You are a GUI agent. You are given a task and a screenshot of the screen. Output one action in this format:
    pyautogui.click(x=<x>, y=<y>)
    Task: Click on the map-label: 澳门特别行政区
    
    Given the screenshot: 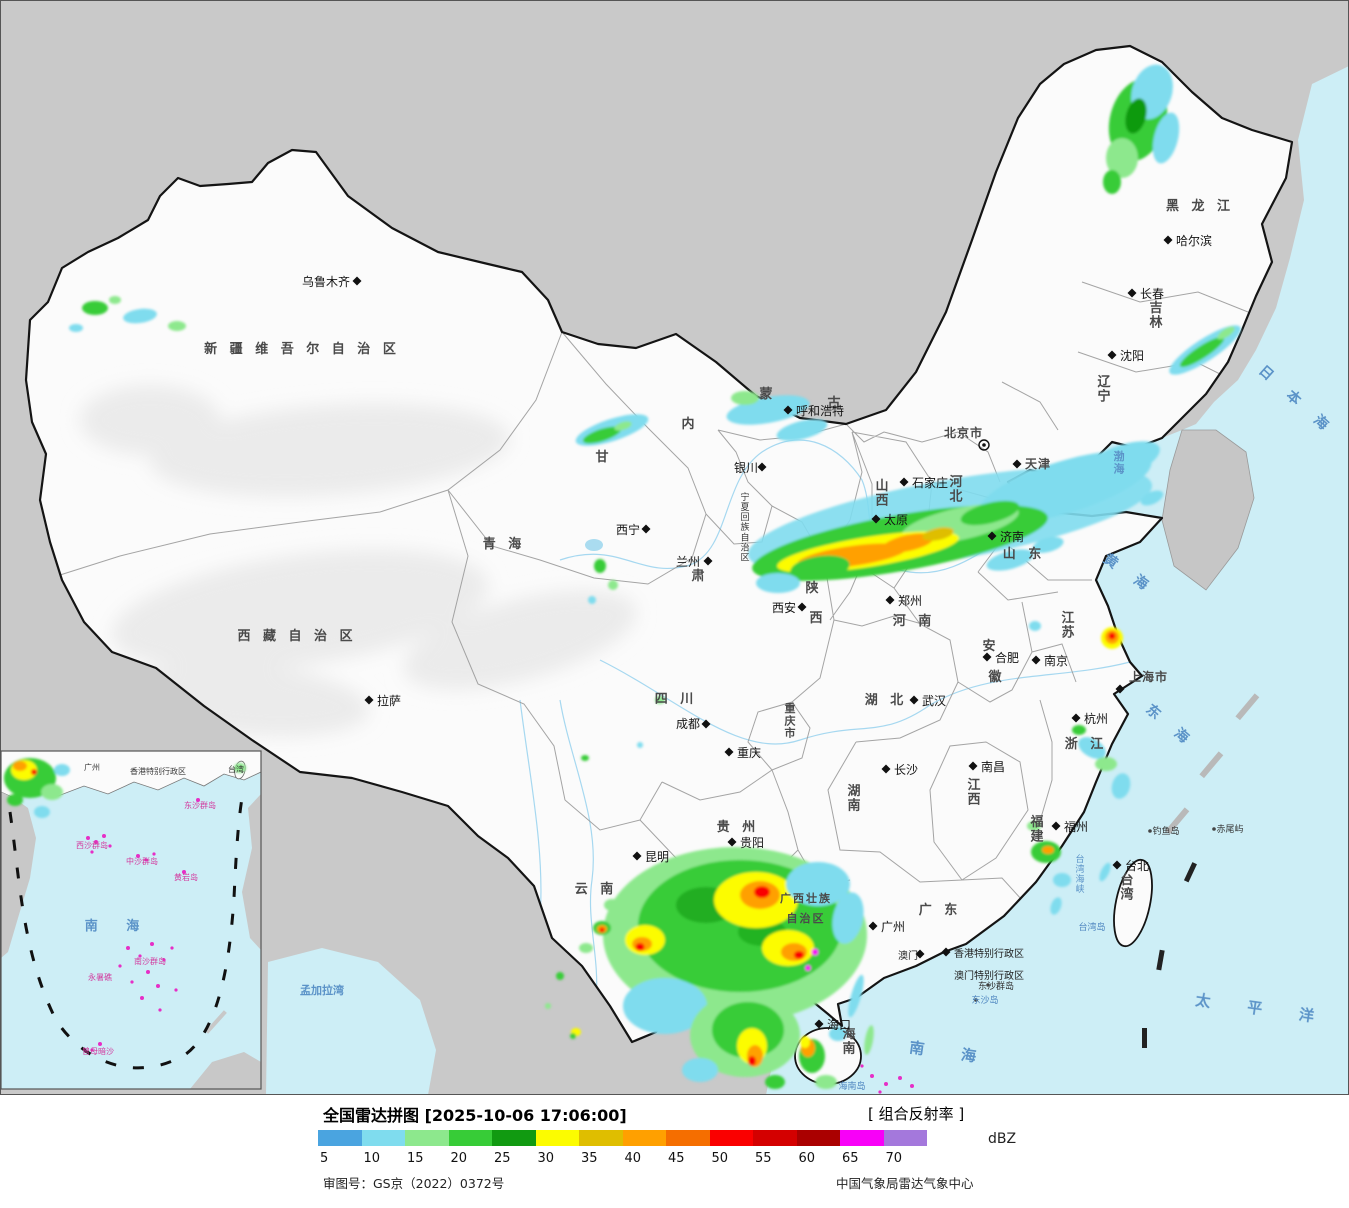 What is the action you would take?
    pyautogui.click(x=989, y=975)
    